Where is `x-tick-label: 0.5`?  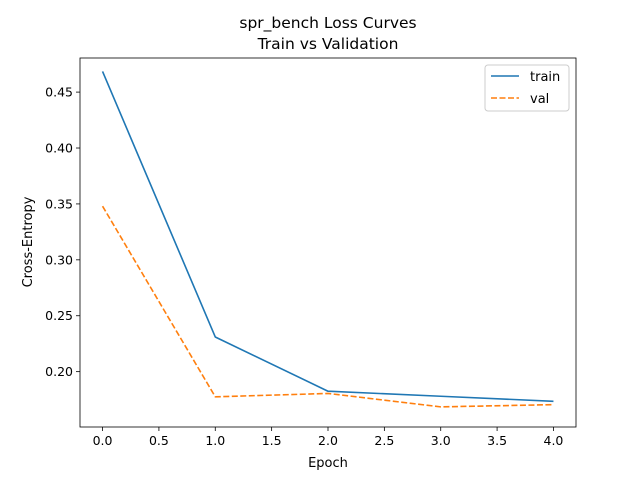 x-tick-label: 0.5 is located at coordinates (159, 440).